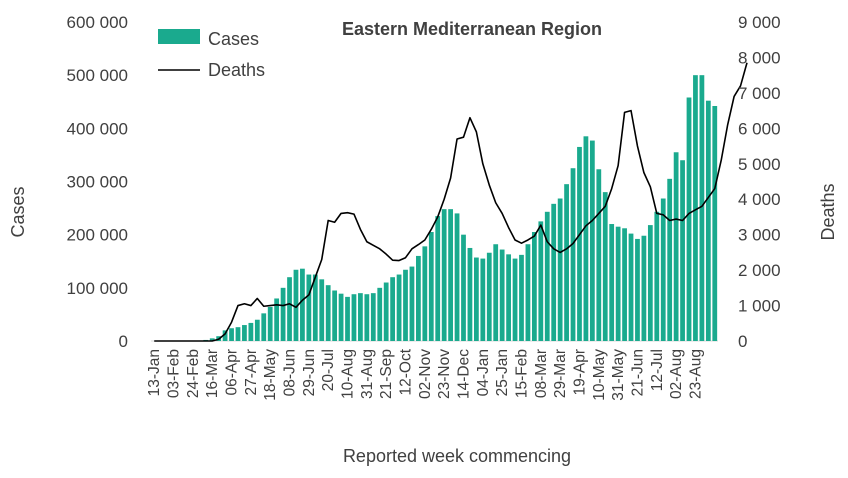 This screenshot has height=478, width=848. What do you see at coordinates (541, 373) in the screenshot?
I see `x-tick-label: 08-Mar` at bounding box center [541, 373].